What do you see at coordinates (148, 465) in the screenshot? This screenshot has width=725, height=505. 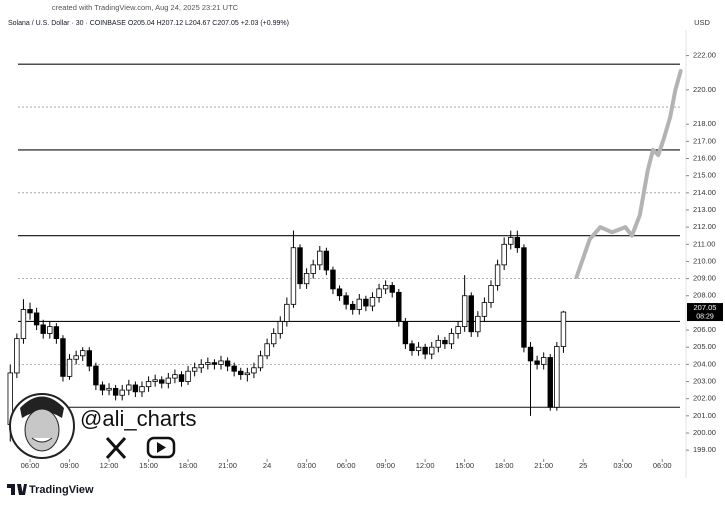 I see `x-tick-label: 15:00` at bounding box center [148, 465].